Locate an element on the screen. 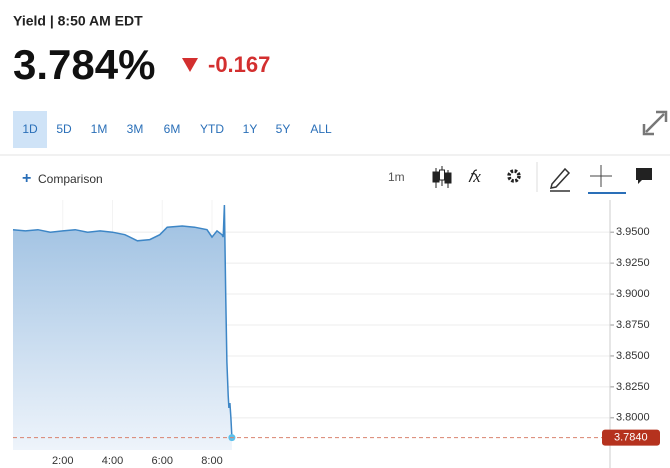  tab-selected-bg is located at coordinates (30, 129).